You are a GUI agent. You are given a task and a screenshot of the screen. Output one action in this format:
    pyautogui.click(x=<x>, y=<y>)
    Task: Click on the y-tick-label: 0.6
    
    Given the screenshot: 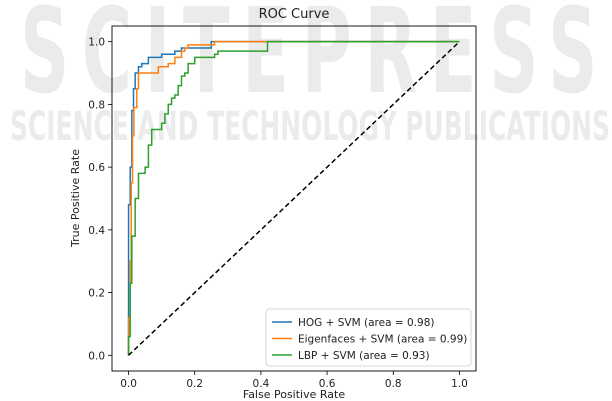 What is the action you would take?
    pyautogui.click(x=96, y=168)
    